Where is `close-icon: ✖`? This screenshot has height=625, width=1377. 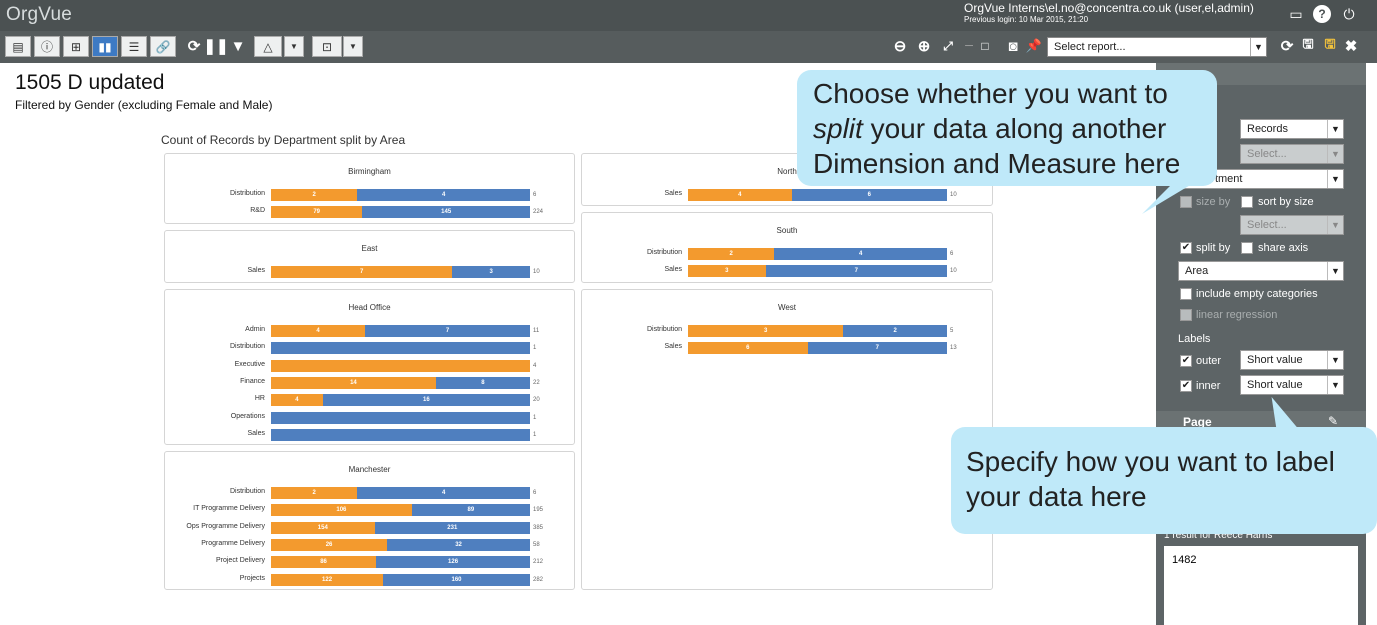
close-icon: ✖ is located at coordinates (1351, 46).